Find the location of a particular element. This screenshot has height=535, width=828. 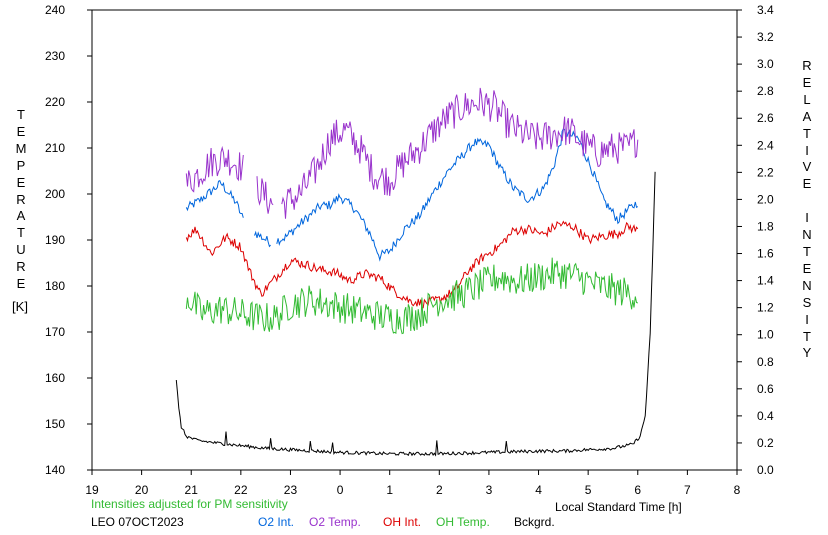

right-tick-label: 1.2 is located at coordinates (765, 308).